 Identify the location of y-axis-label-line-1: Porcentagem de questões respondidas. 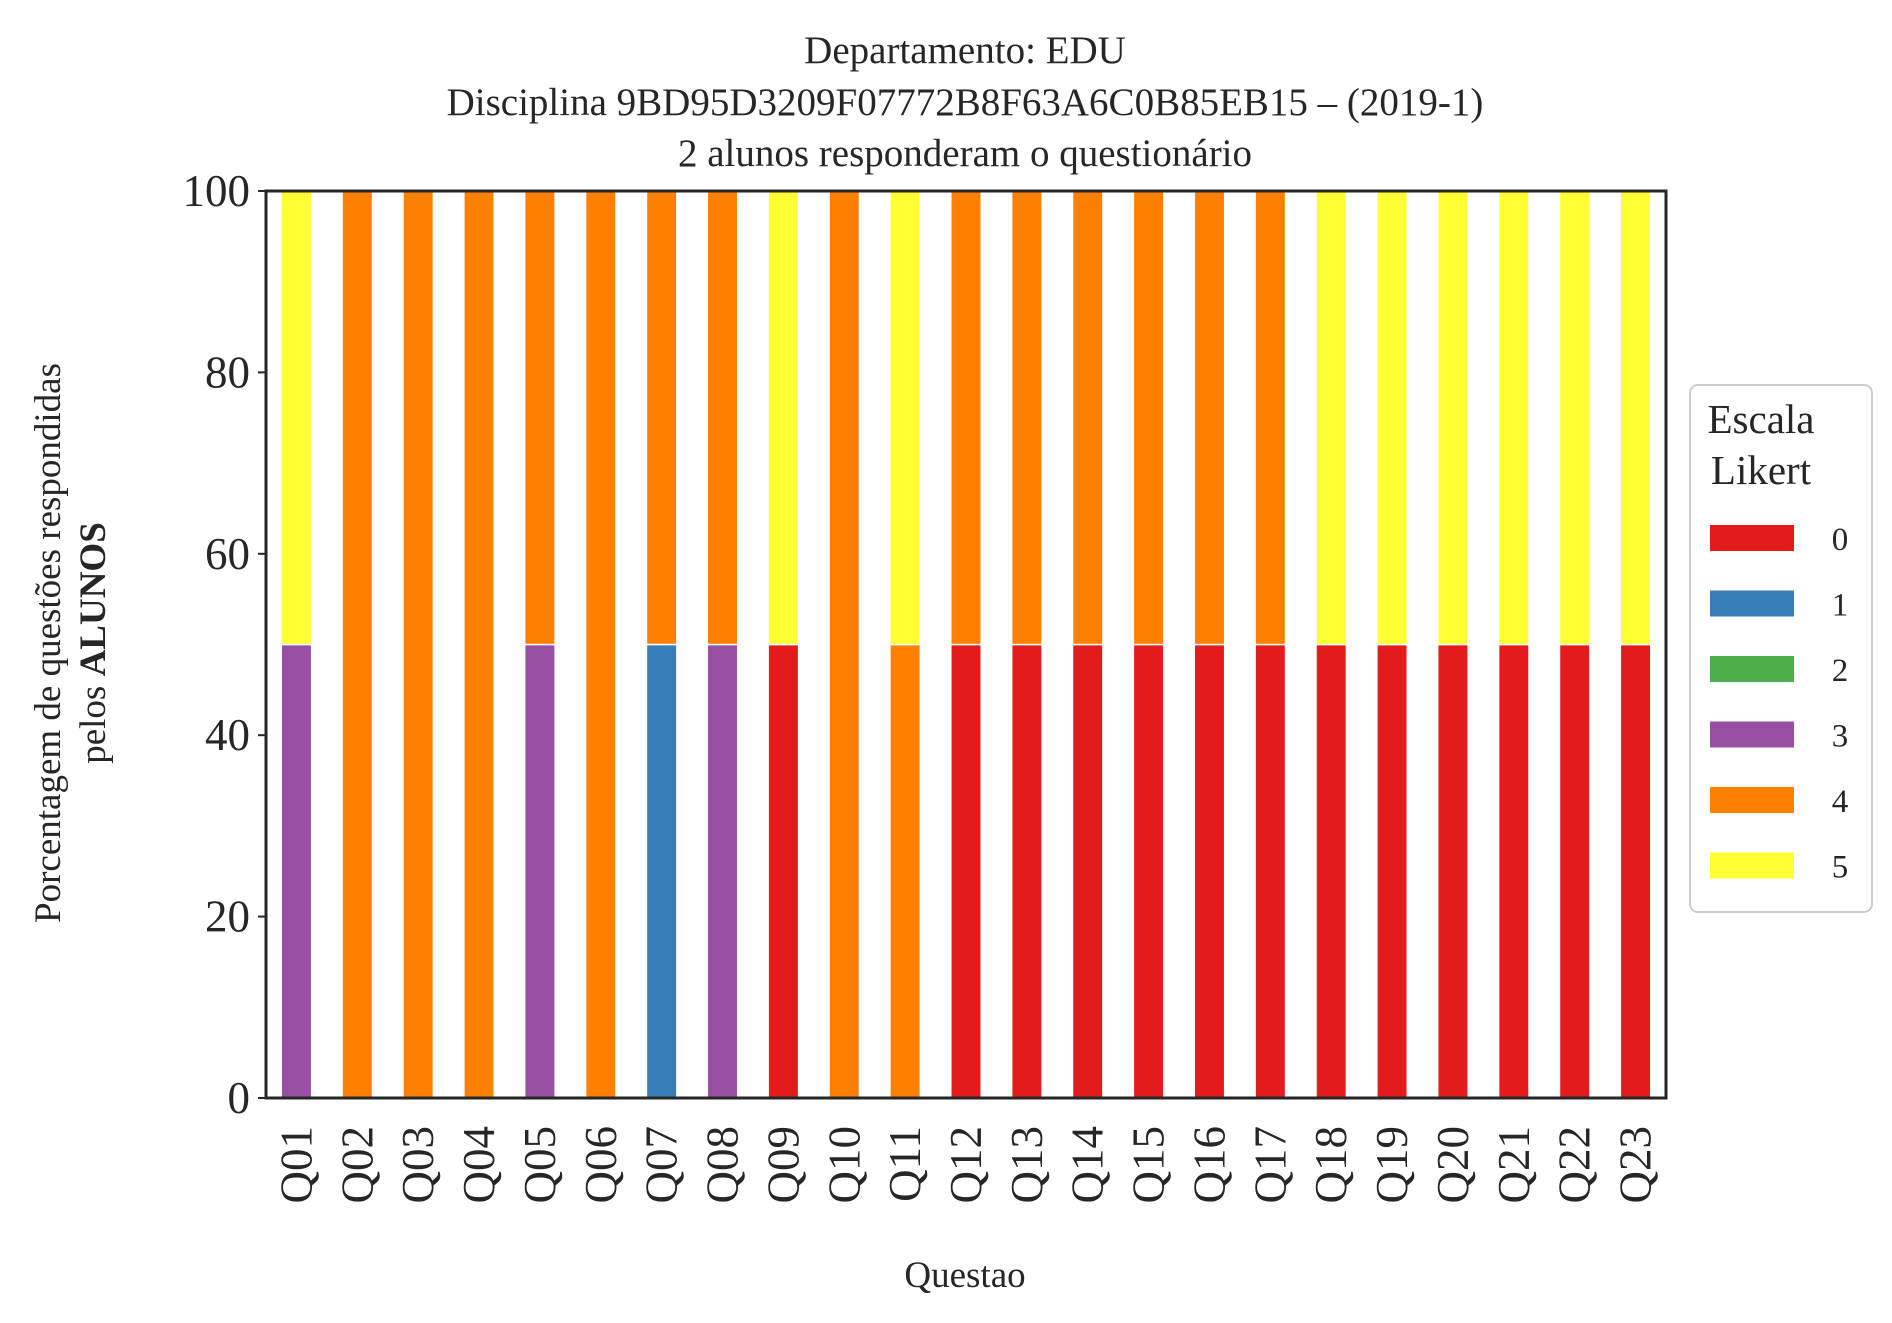
(48, 643).